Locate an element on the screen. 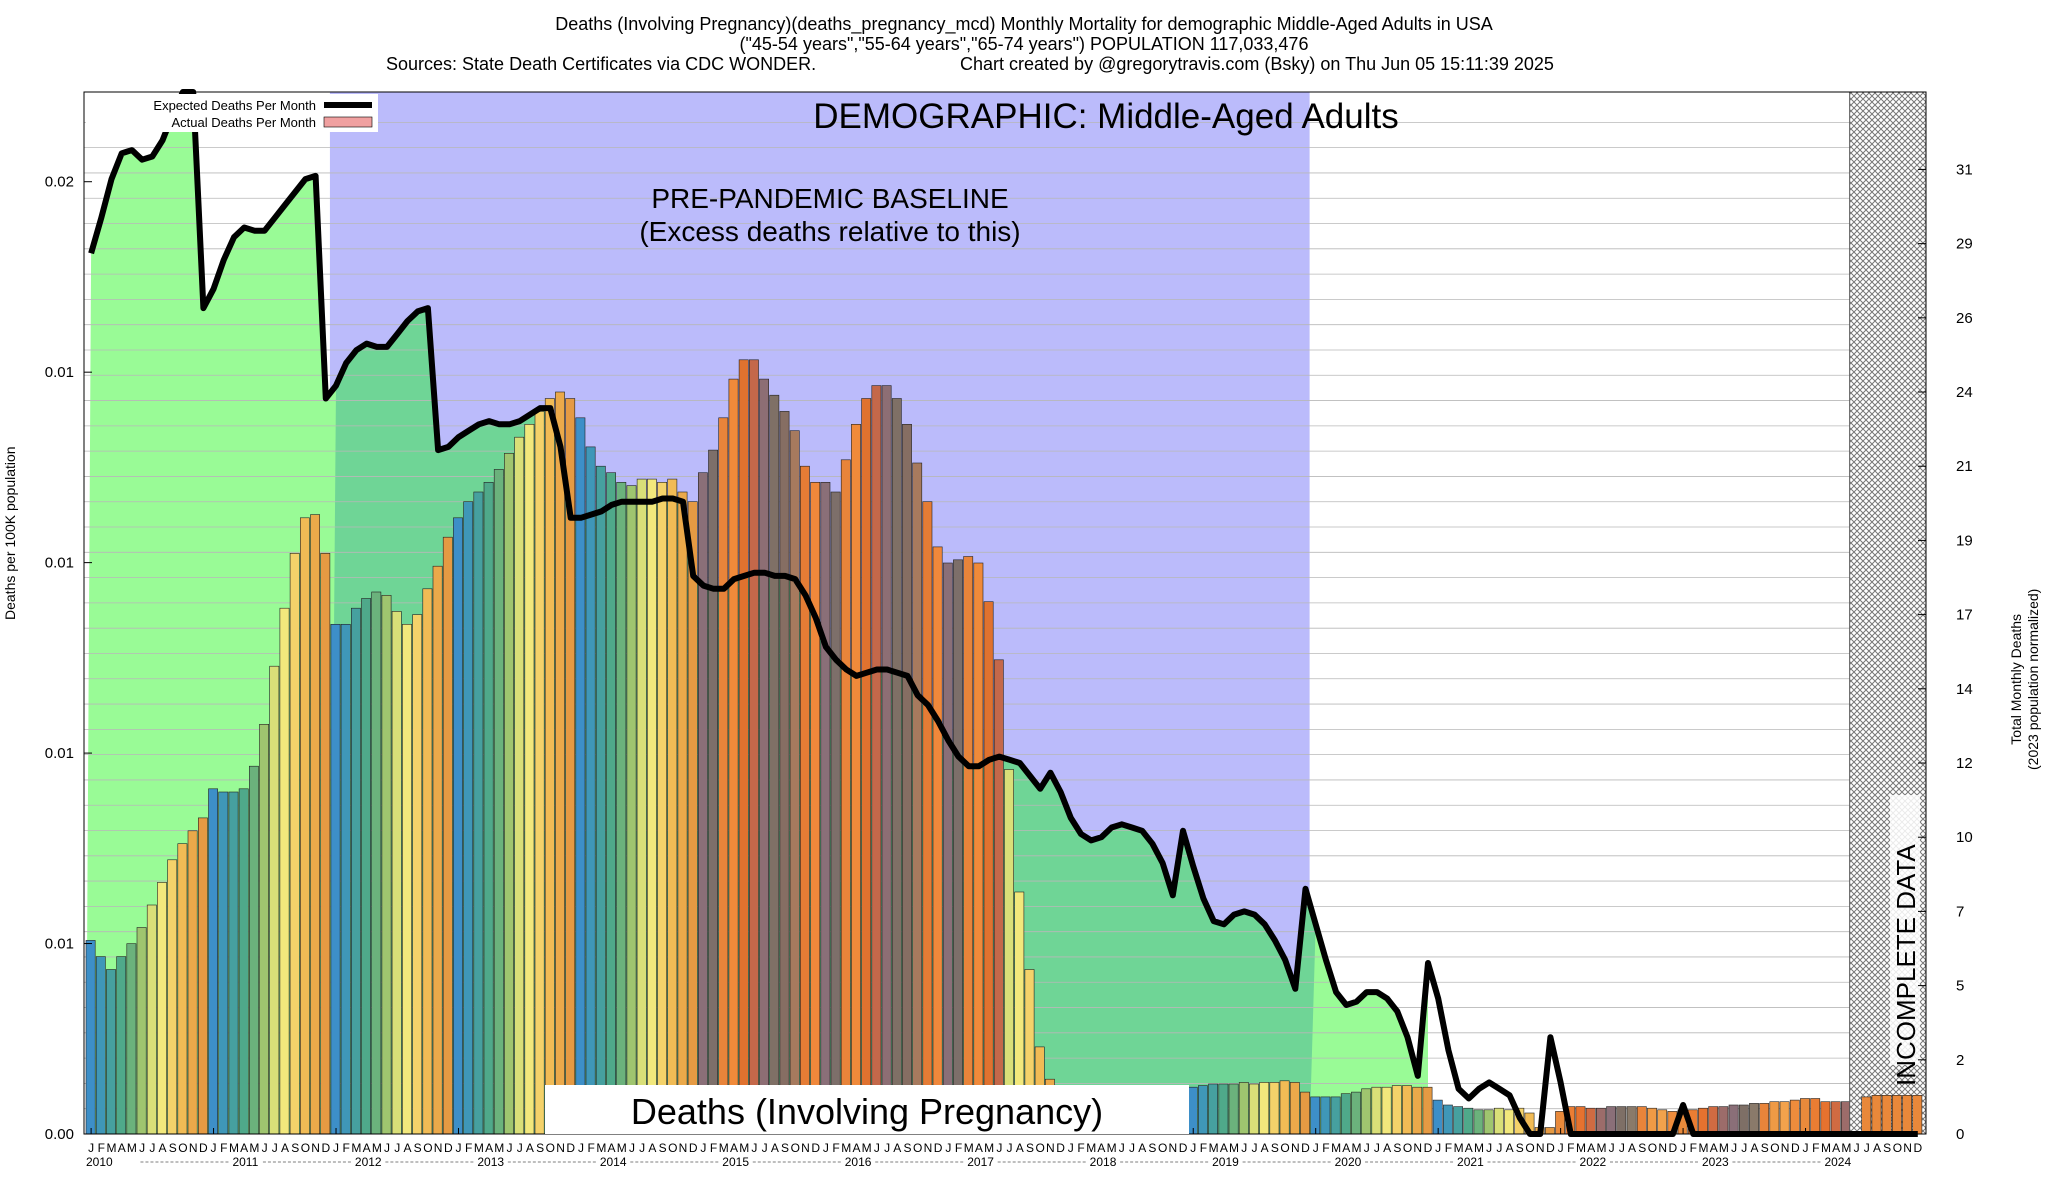 The height and width of the screenshot is (1200, 2048). legend-actual-swatch is located at coordinates (348, 122).